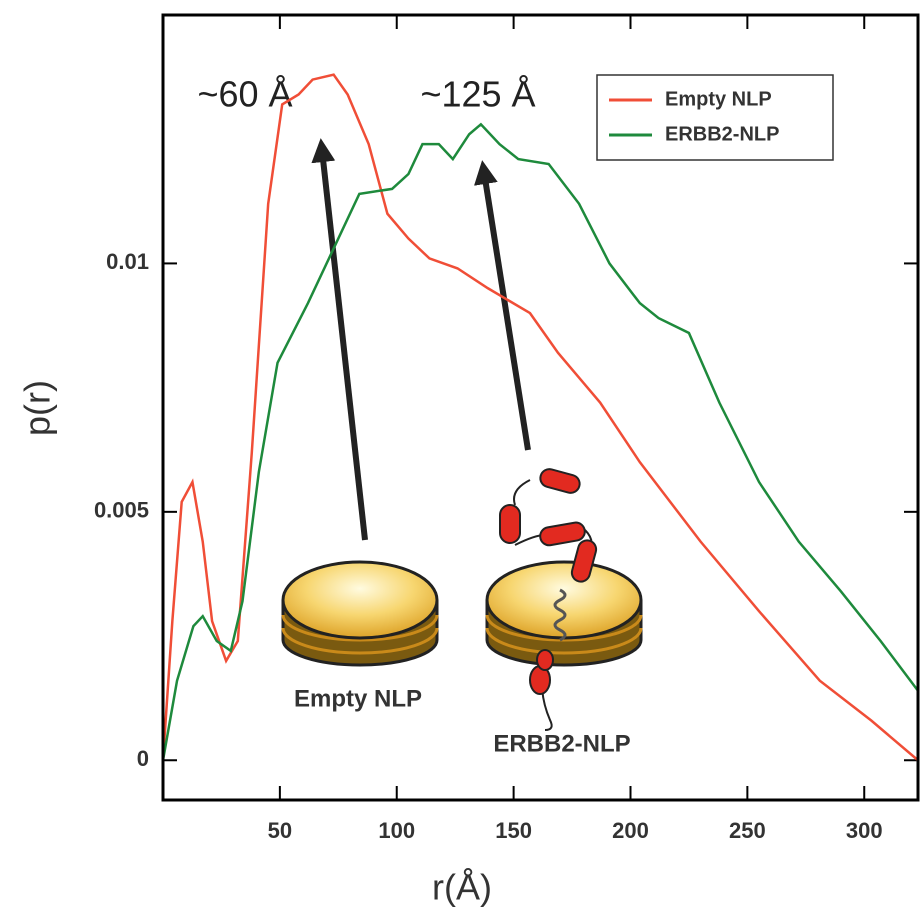  Describe the element at coordinates (561, 743) in the screenshot. I see `annotation: ERBB2-NLP` at that location.